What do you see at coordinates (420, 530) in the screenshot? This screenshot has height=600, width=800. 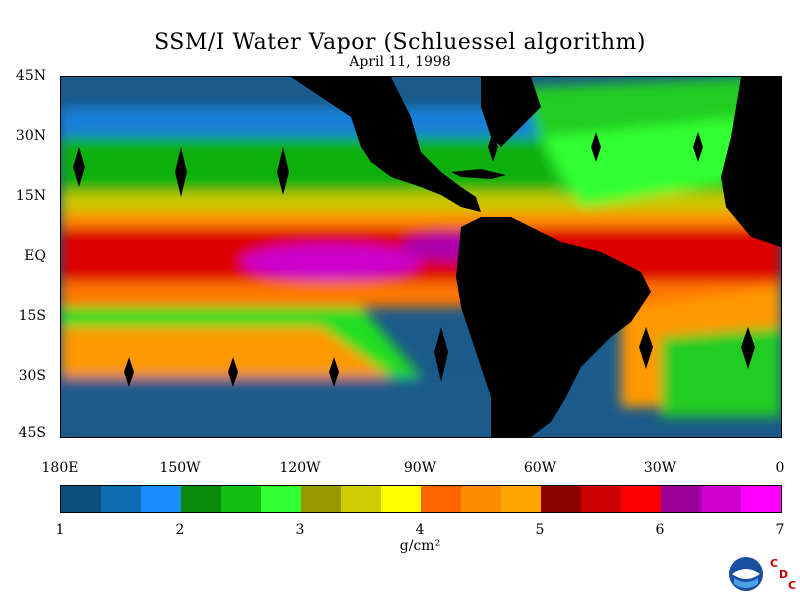 I see `scale-label-4: 4` at bounding box center [420, 530].